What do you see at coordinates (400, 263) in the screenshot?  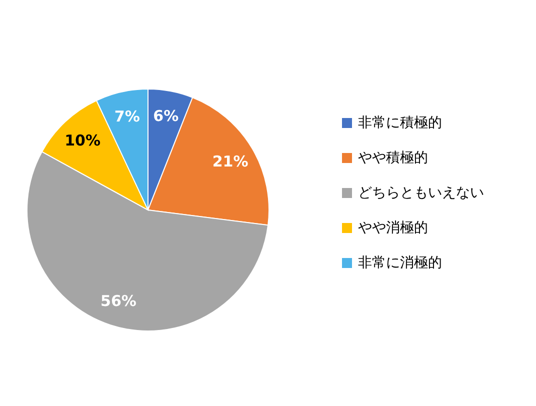 I see `legend-label: 非常に消極的` at bounding box center [400, 263].